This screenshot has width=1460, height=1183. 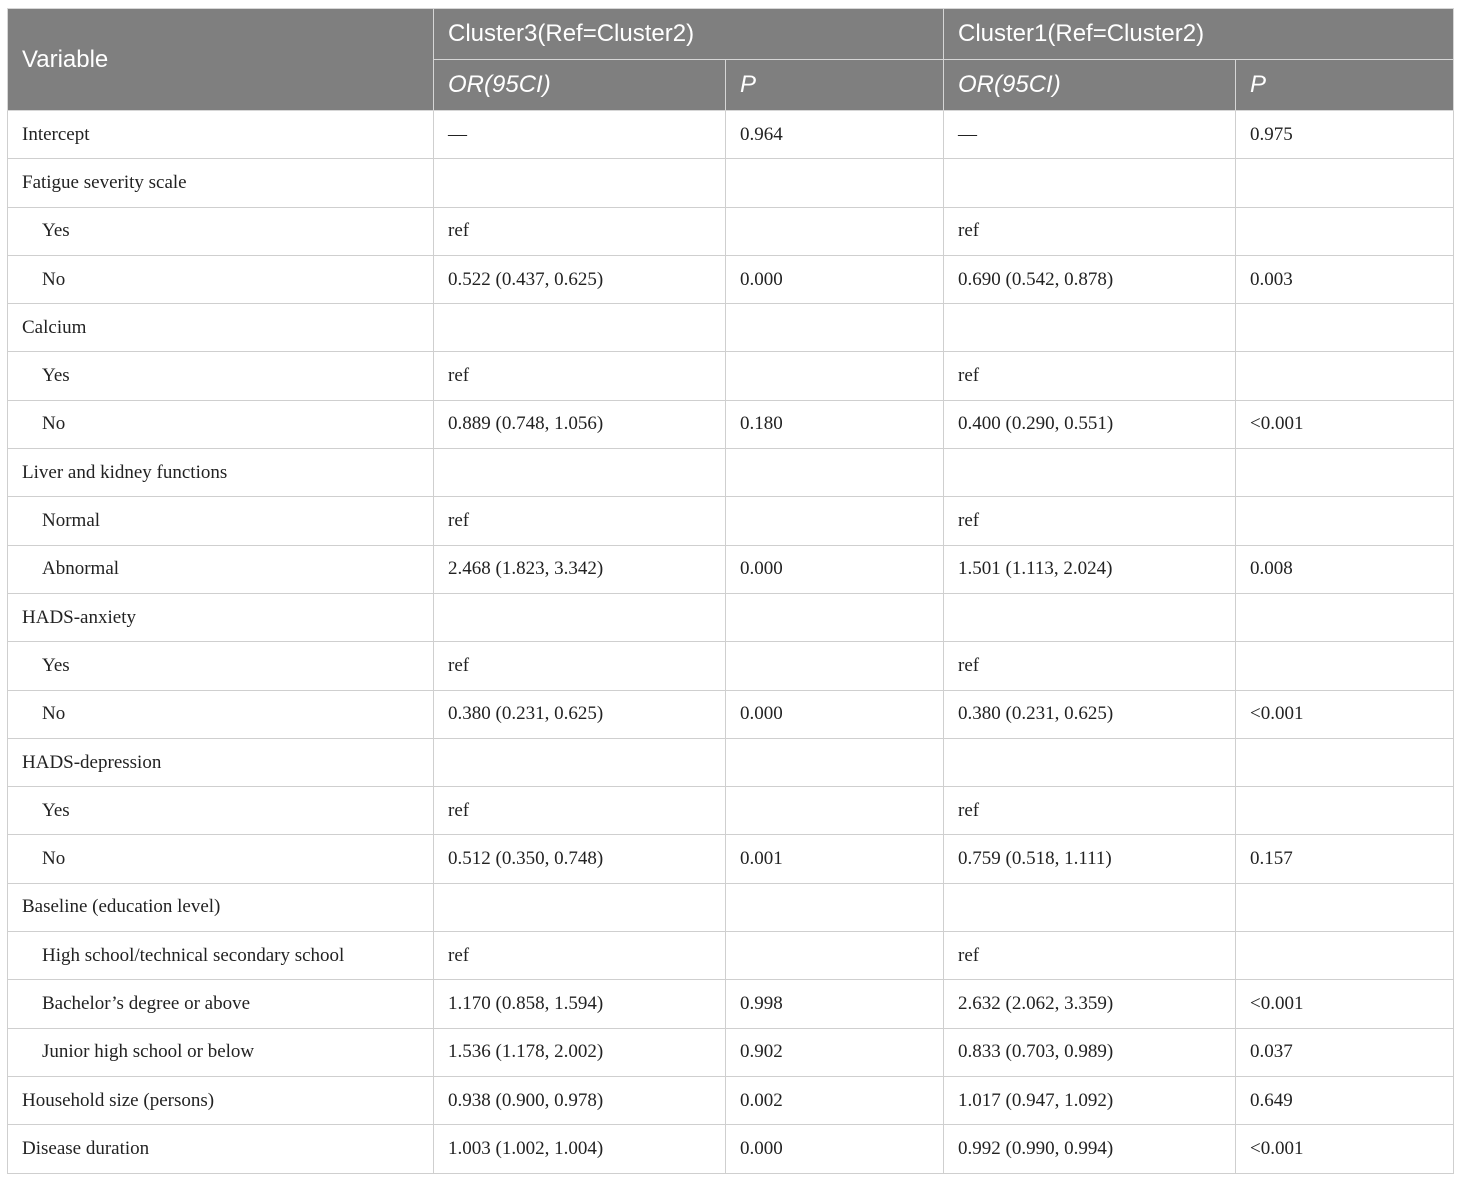 I want to click on cell: 0.380 (0.231, 0.625), so click(x=579, y=714).